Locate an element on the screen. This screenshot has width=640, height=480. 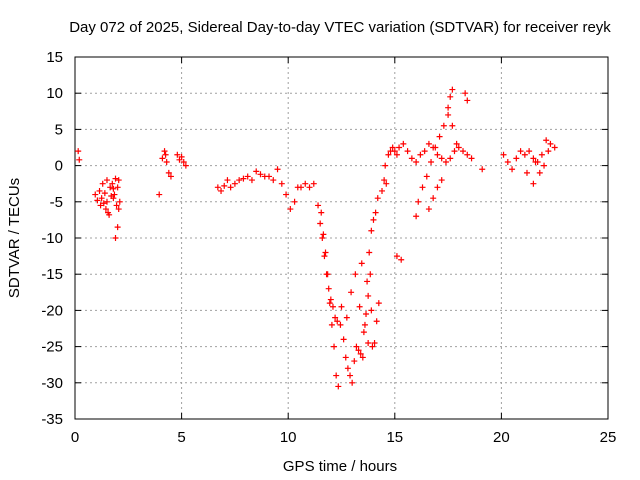
y-tick-label: -20 is located at coordinates (52, 310).